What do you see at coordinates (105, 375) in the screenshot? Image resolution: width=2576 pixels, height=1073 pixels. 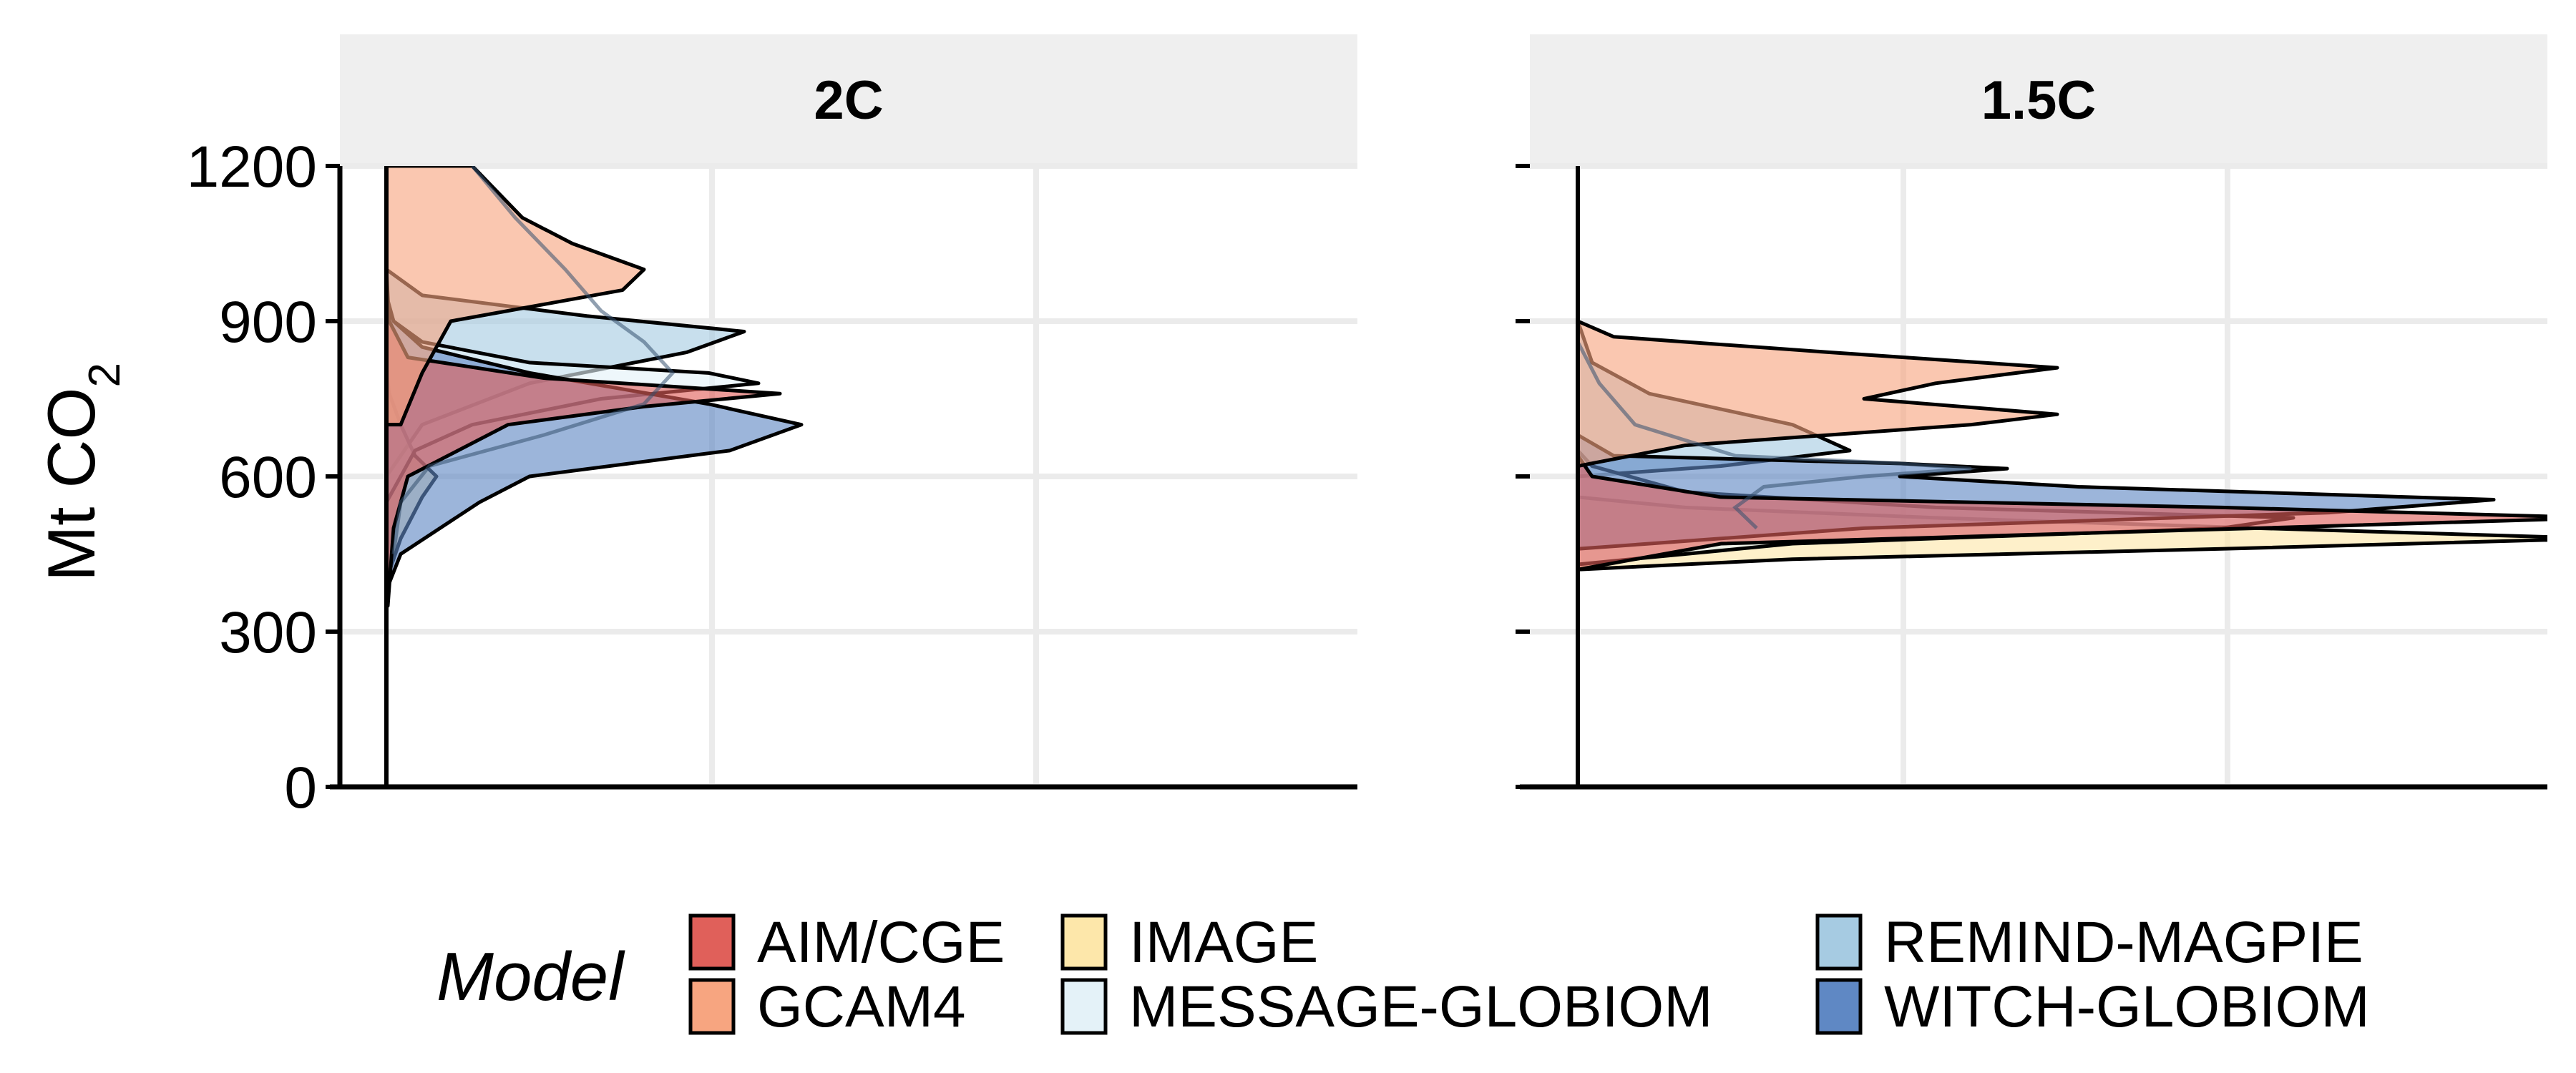 I see `y-axis-title-subscript: 2` at bounding box center [105, 375].